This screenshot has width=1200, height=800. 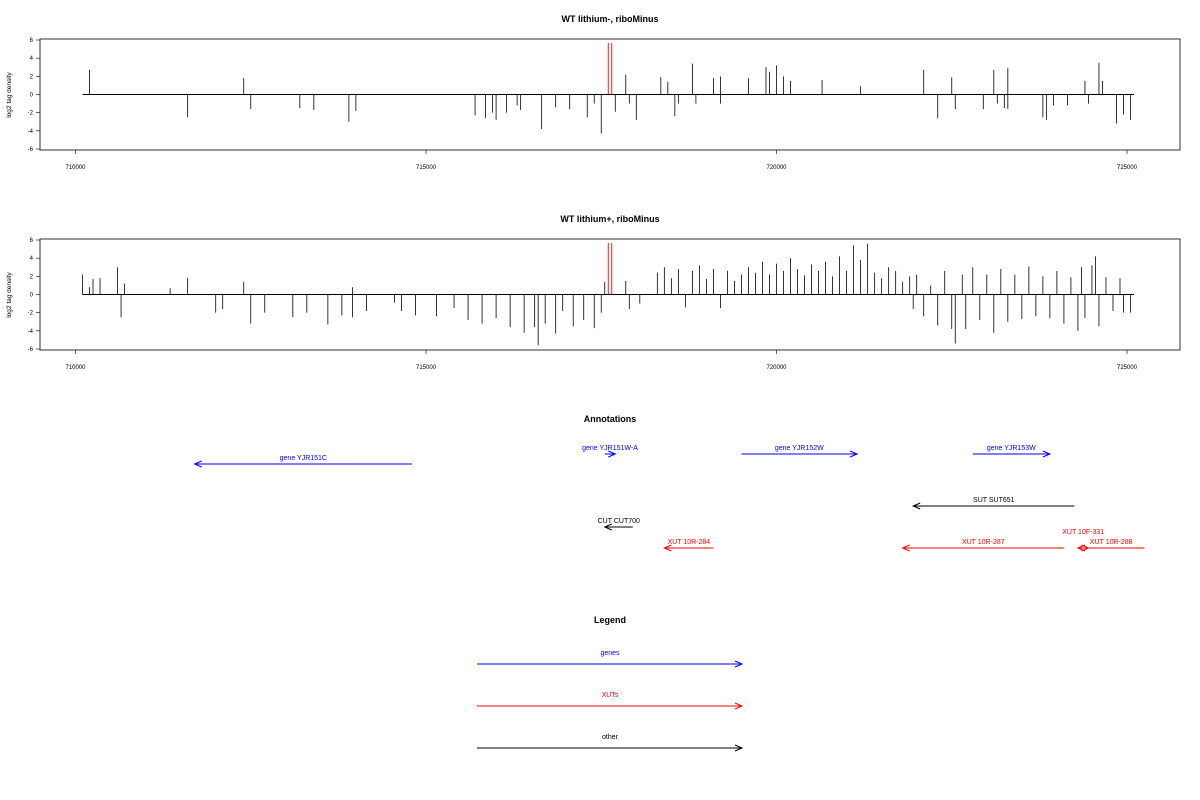 I want to click on density-bars, so click(x=608, y=294).